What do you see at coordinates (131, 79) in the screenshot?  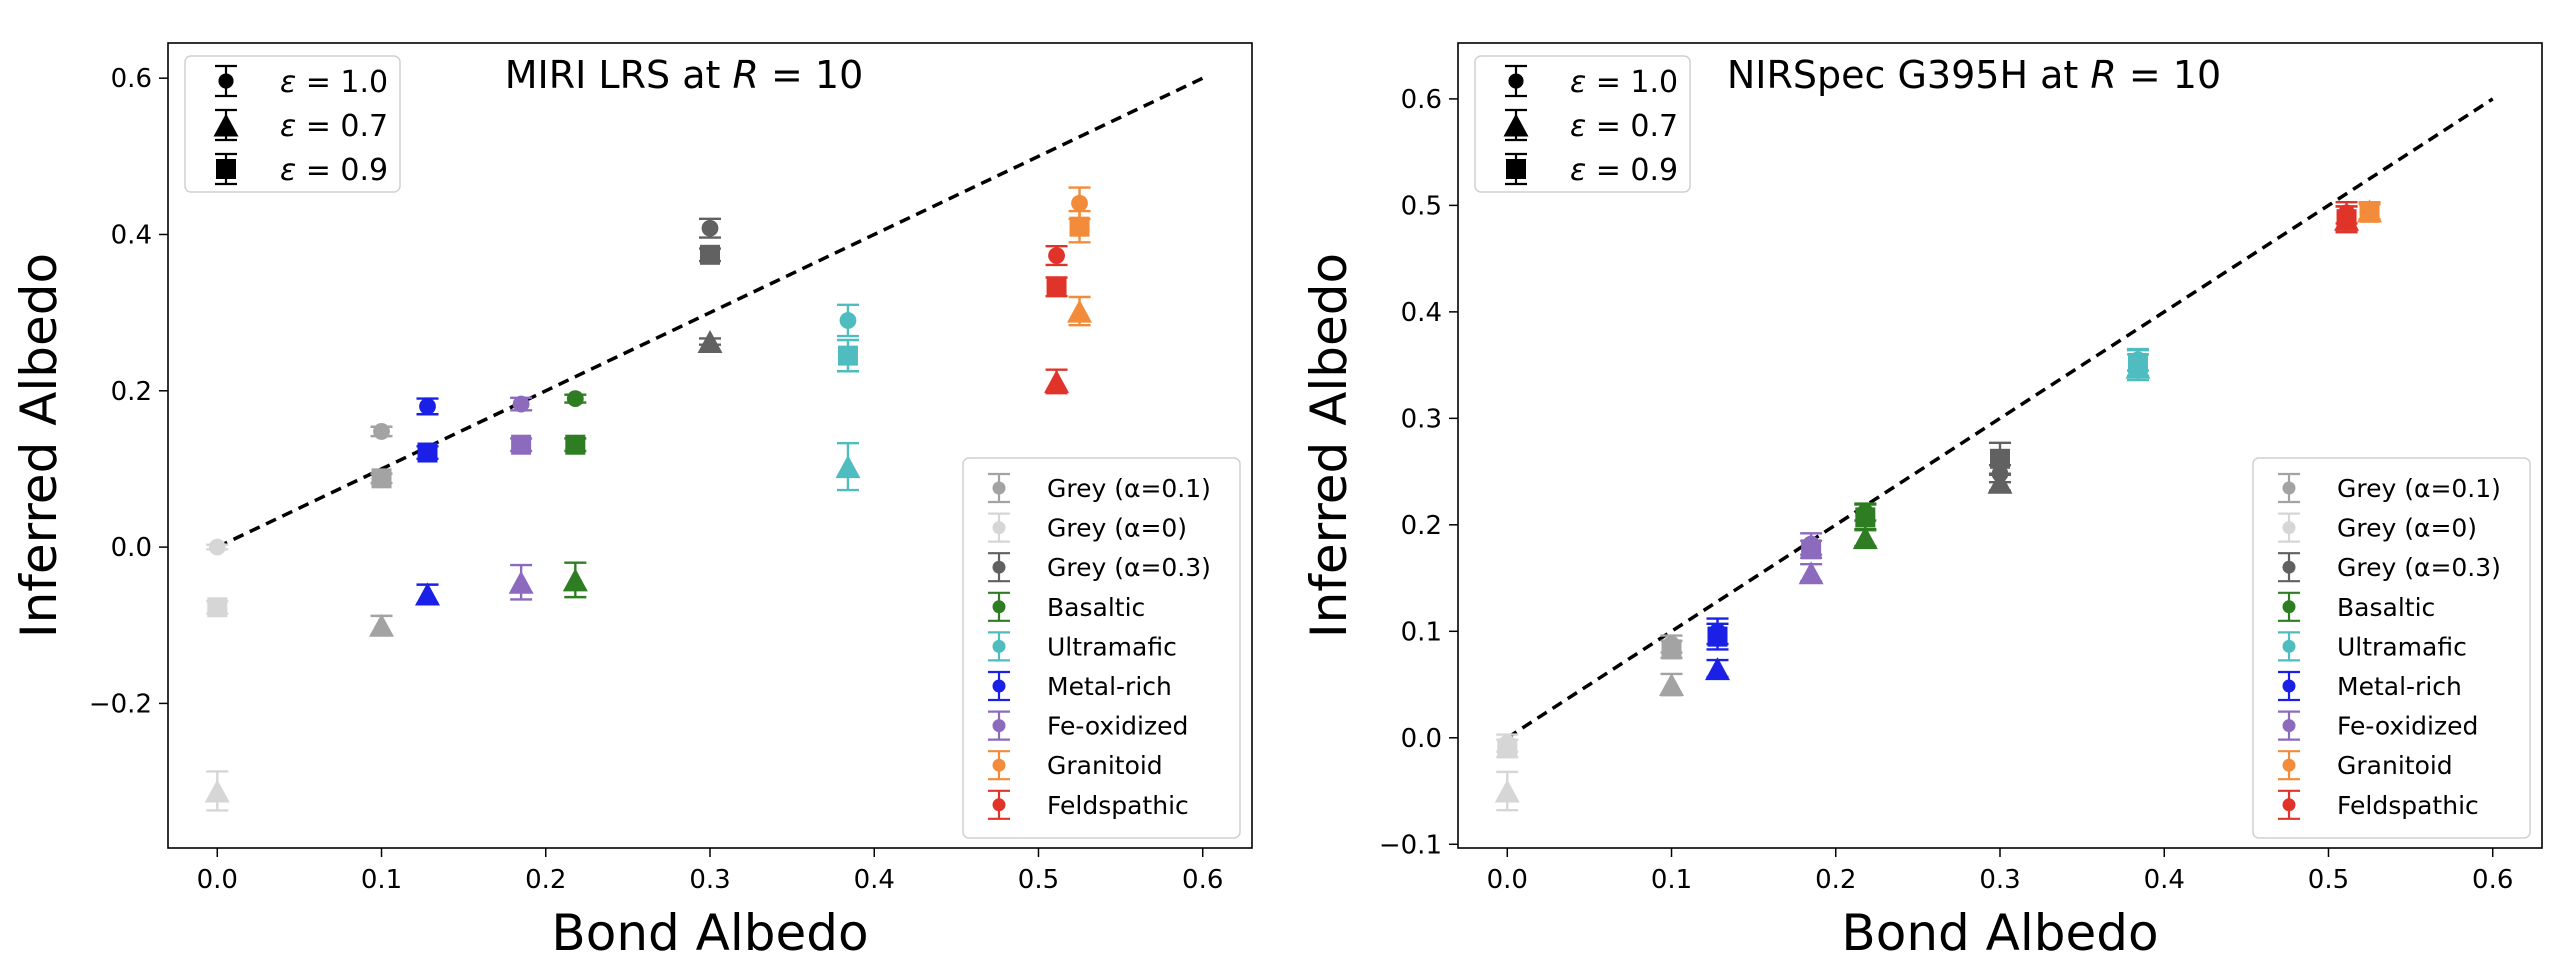 I see `y-tick-label: 0.6` at bounding box center [131, 79].